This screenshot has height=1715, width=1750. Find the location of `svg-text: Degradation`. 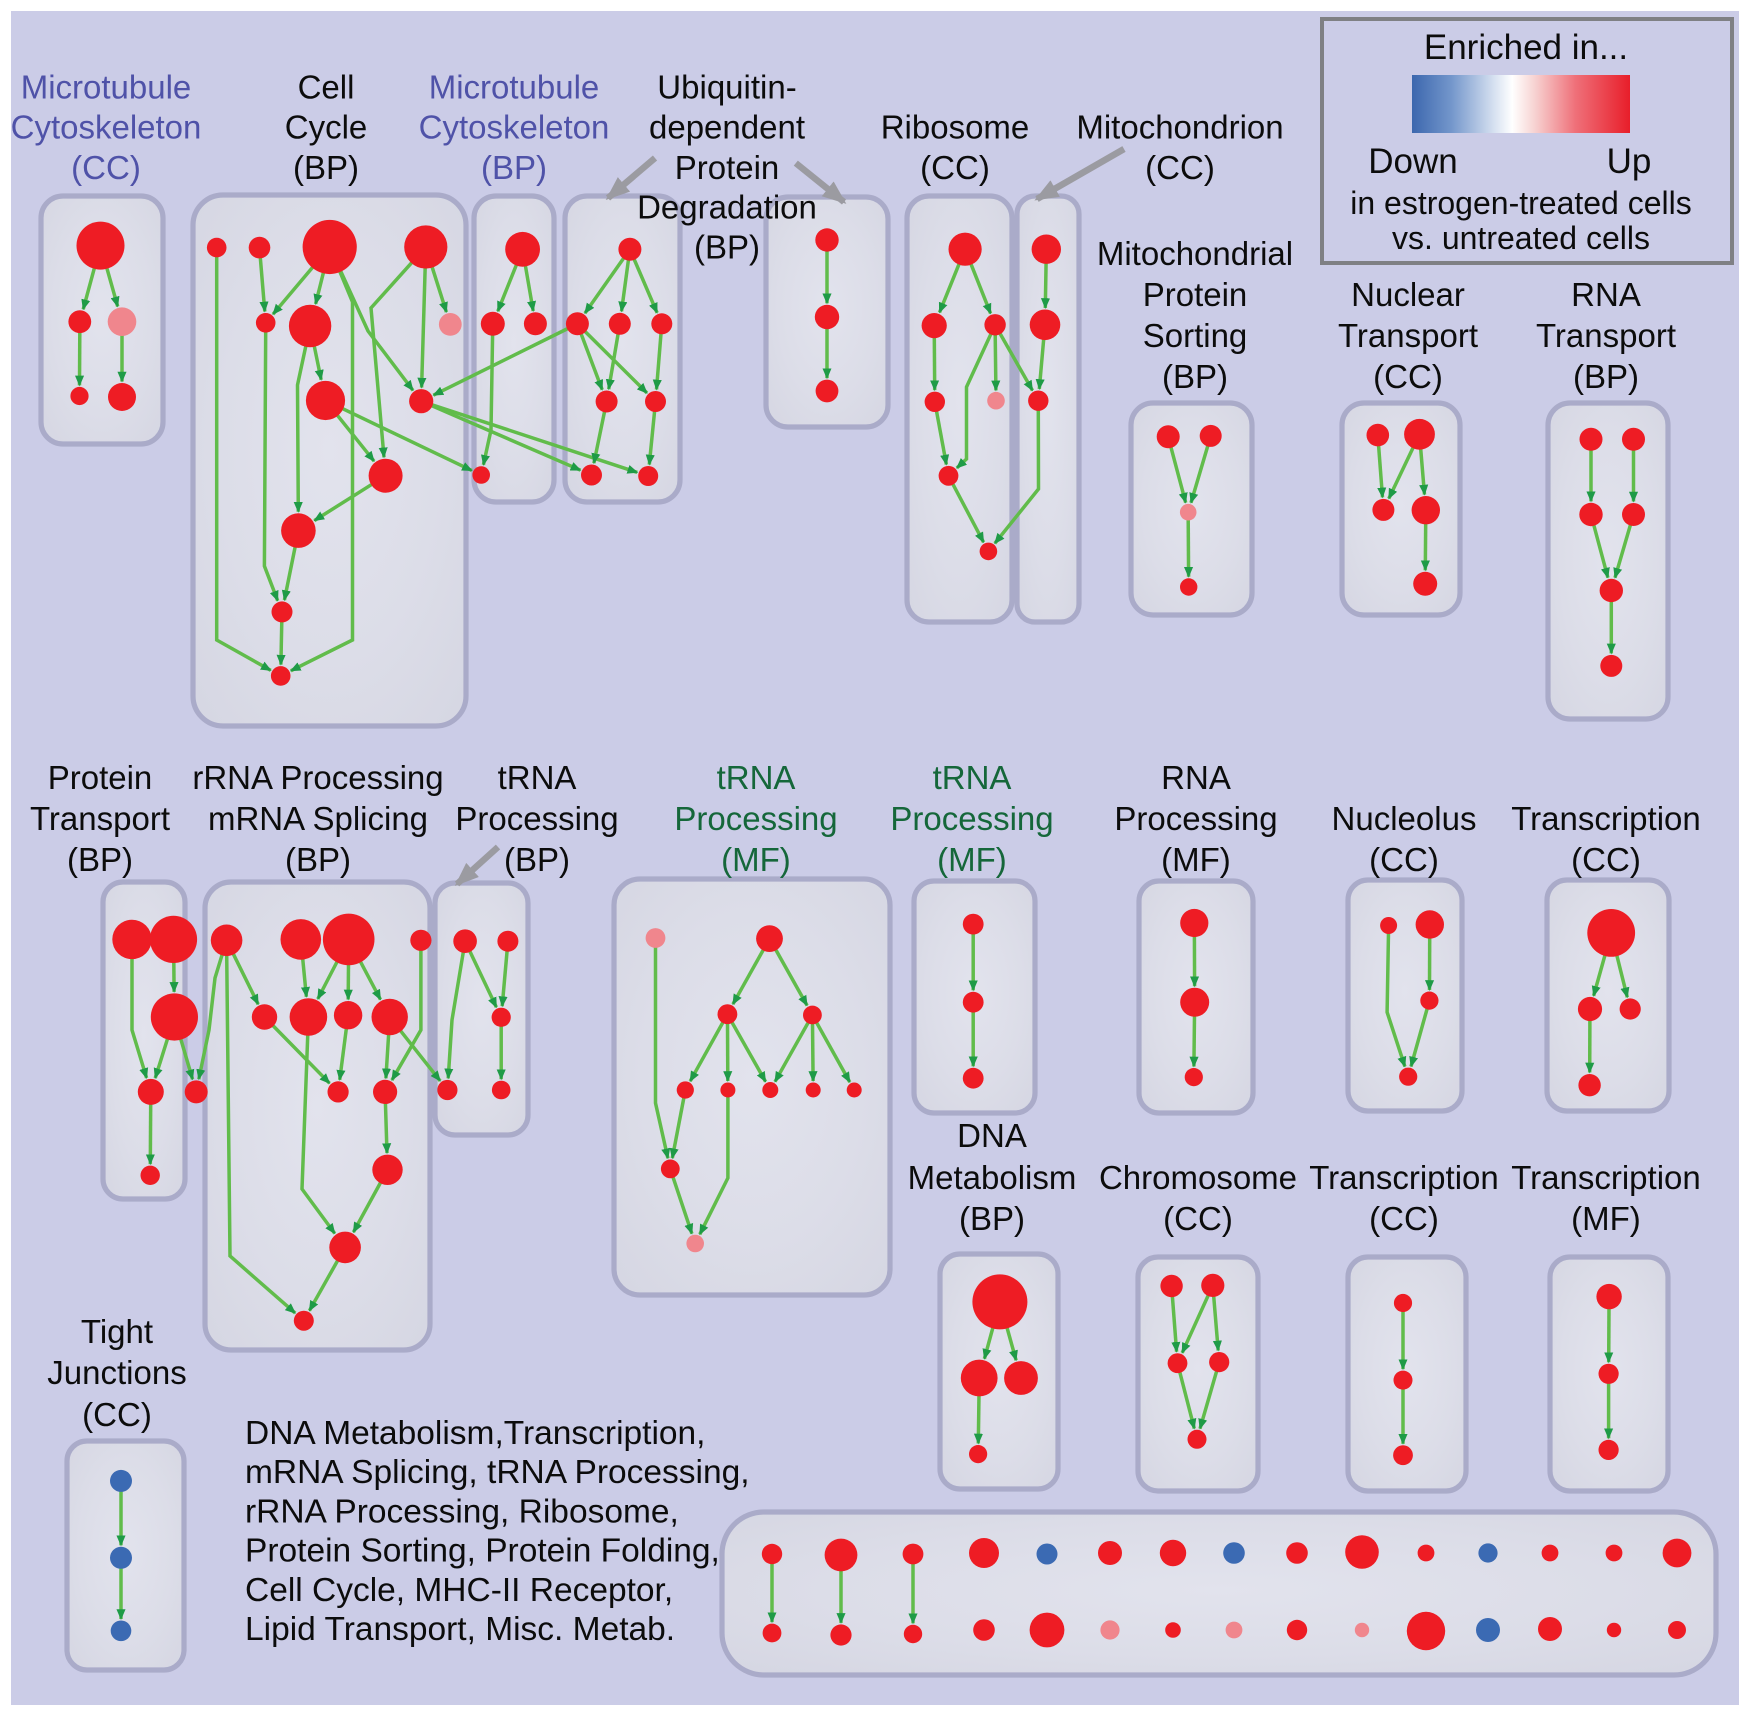

svg-text: Degradation is located at coordinates (727, 207).